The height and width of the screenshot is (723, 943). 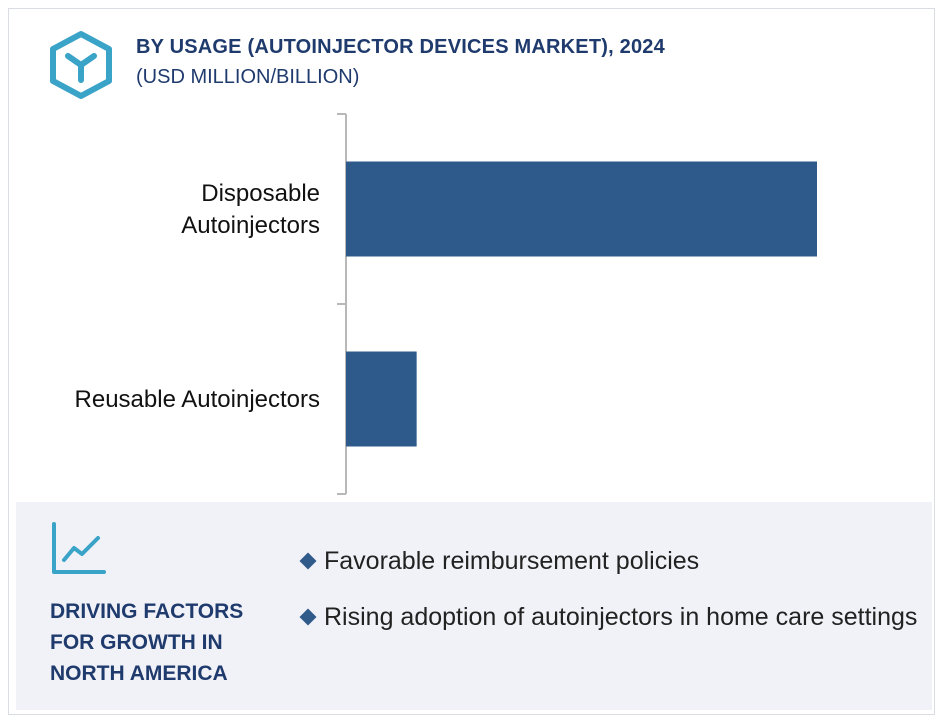 What do you see at coordinates (81, 65) in the screenshot?
I see `hexagon-y-logo-icon` at bounding box center [81, 65].